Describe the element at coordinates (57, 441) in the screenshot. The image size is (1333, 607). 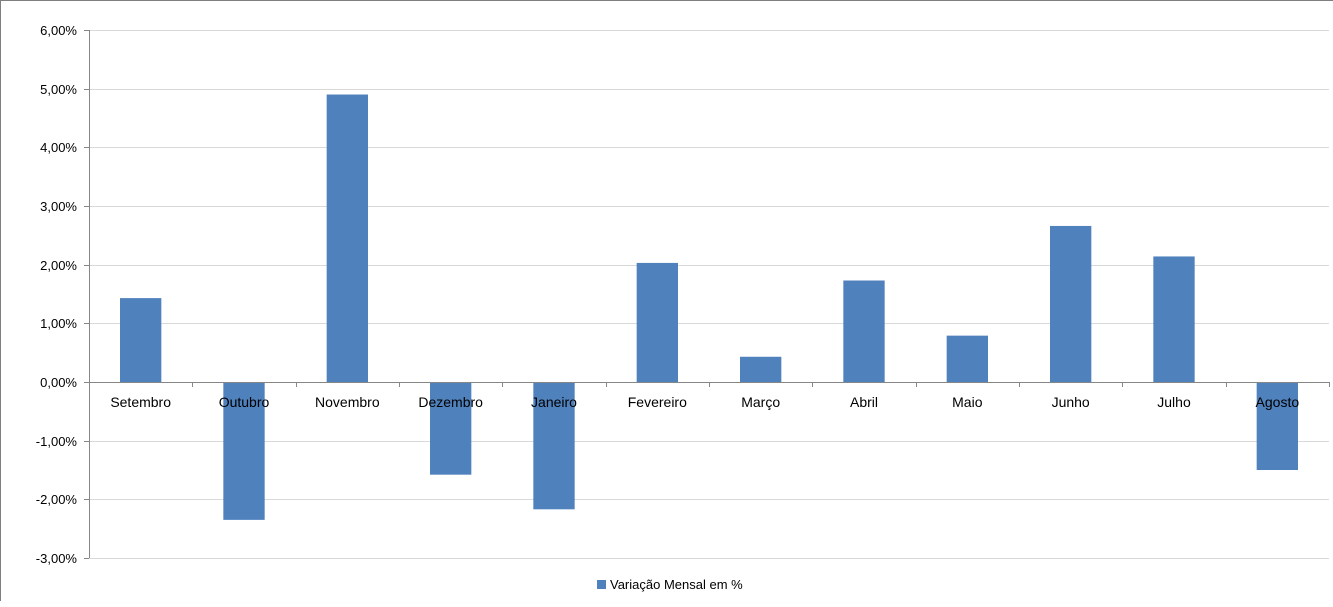
I see `y-tick-label: -1,00%` at that location.